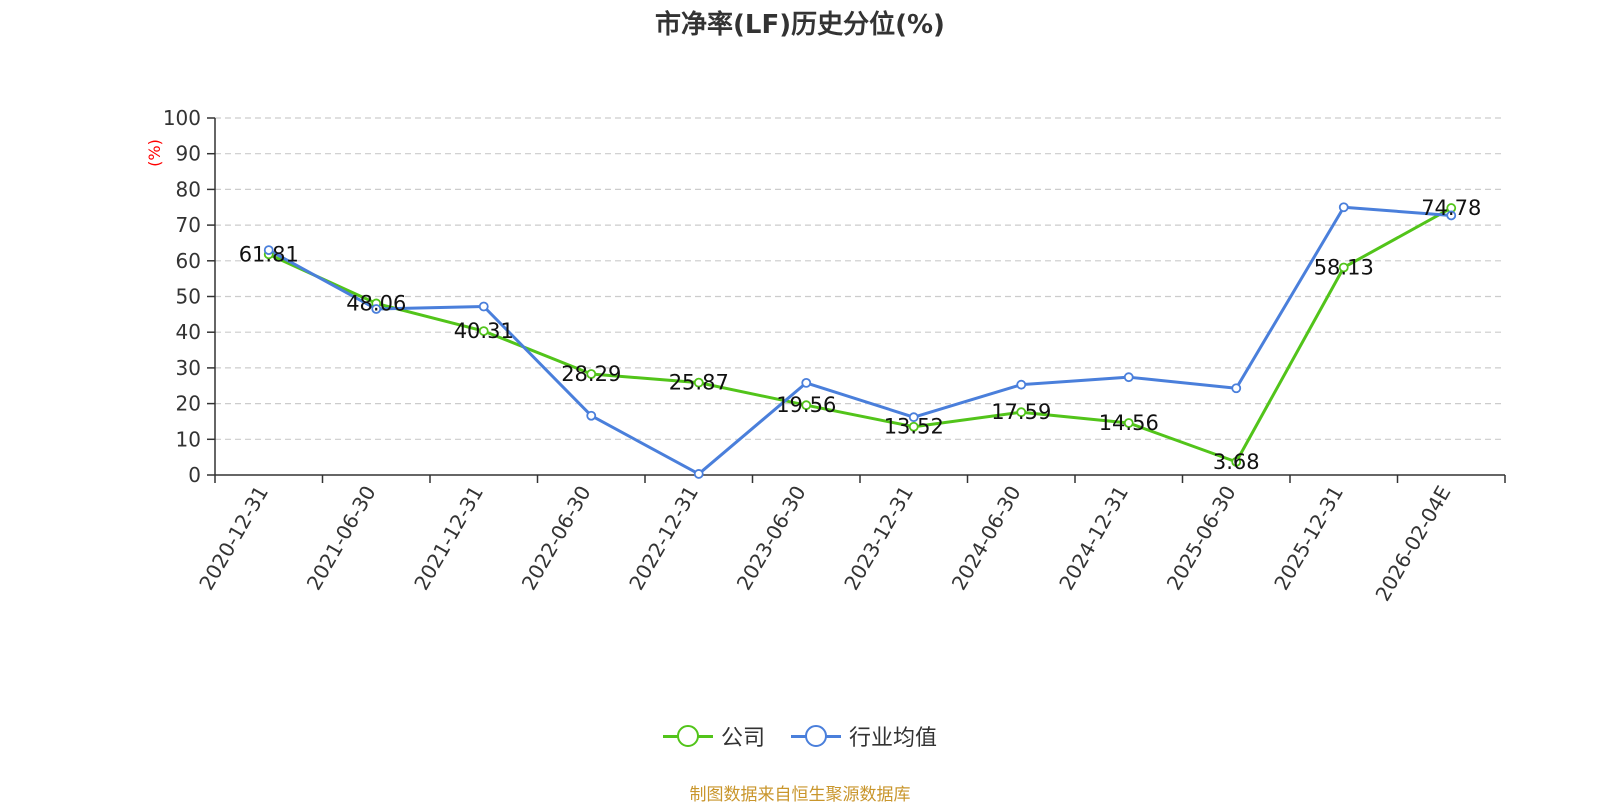 Image resolution: width=1600 pixels, height=805 pixels. I want to click on y-tick-label: 10, so click(188, 439).